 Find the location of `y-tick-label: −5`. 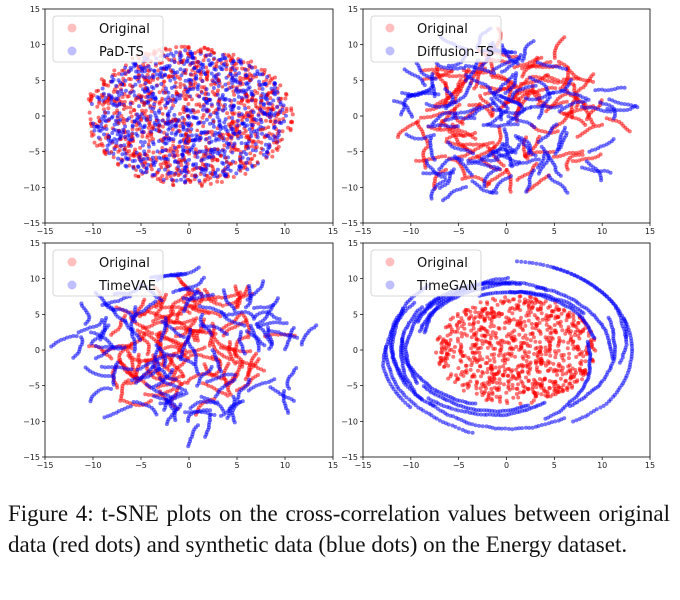

y-tick-label: −5 is located at coordinates (352, 152).